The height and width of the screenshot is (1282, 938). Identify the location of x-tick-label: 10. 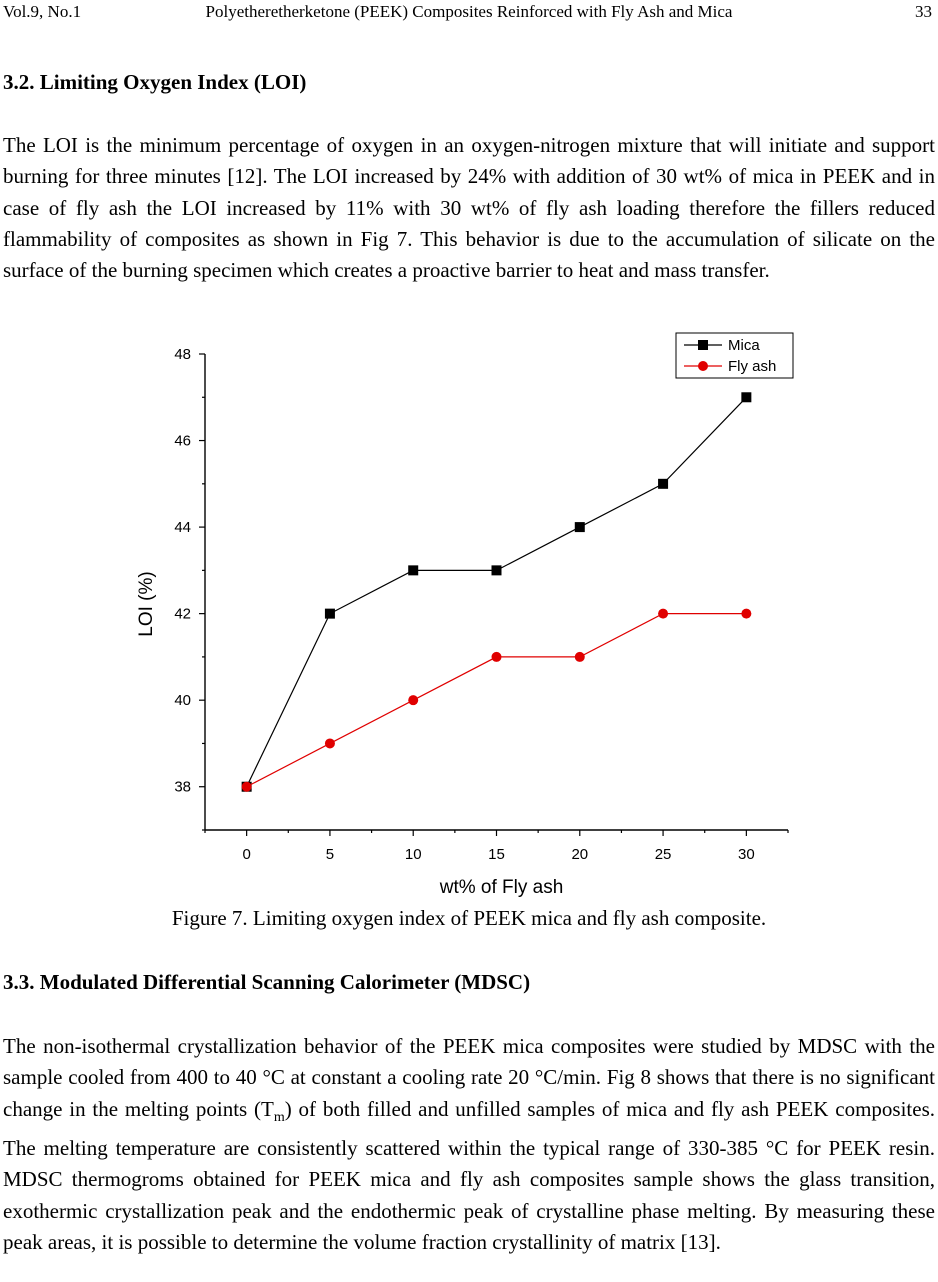
(413, 854).